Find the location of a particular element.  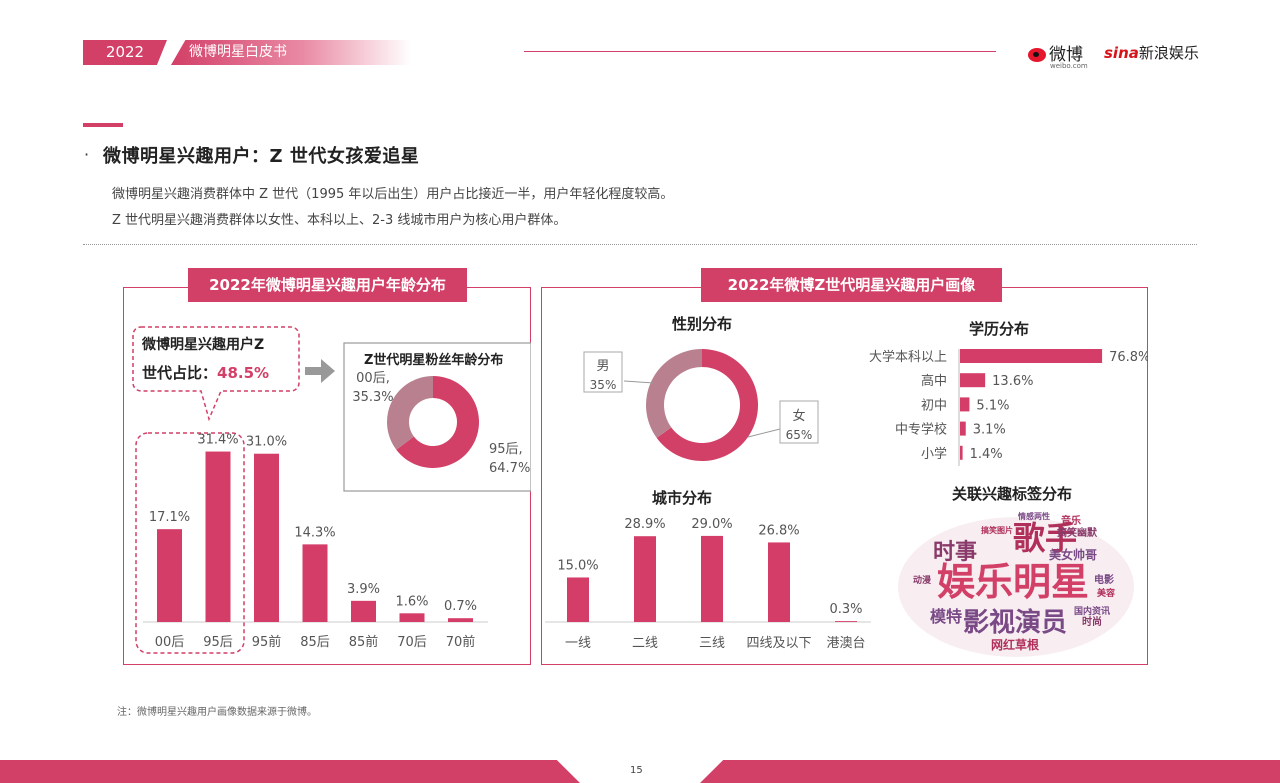

page-number: 15 is located at coordinates (636, 770).